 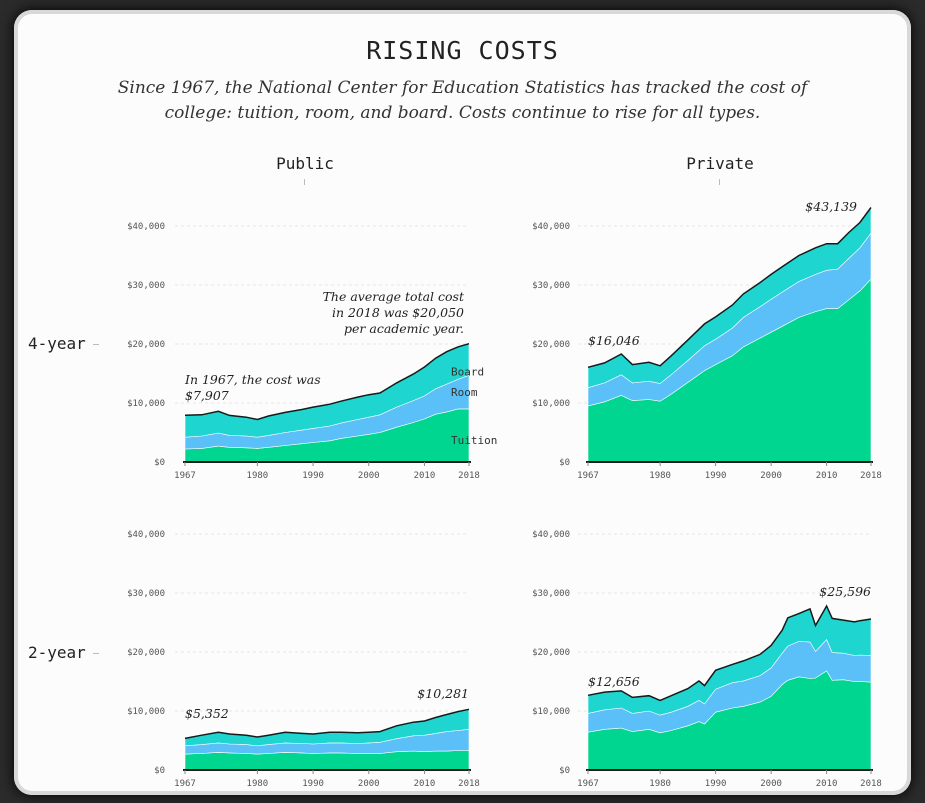 What do you see at coordinates (614, 340) in the screenshot?
I see `annotation-text: $16,046` at bounding box center [614, 340].